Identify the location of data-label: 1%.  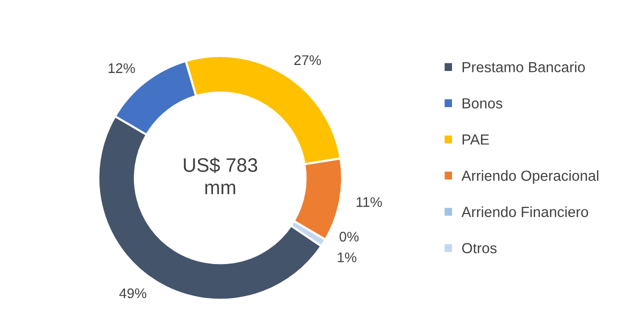
(347, 257).